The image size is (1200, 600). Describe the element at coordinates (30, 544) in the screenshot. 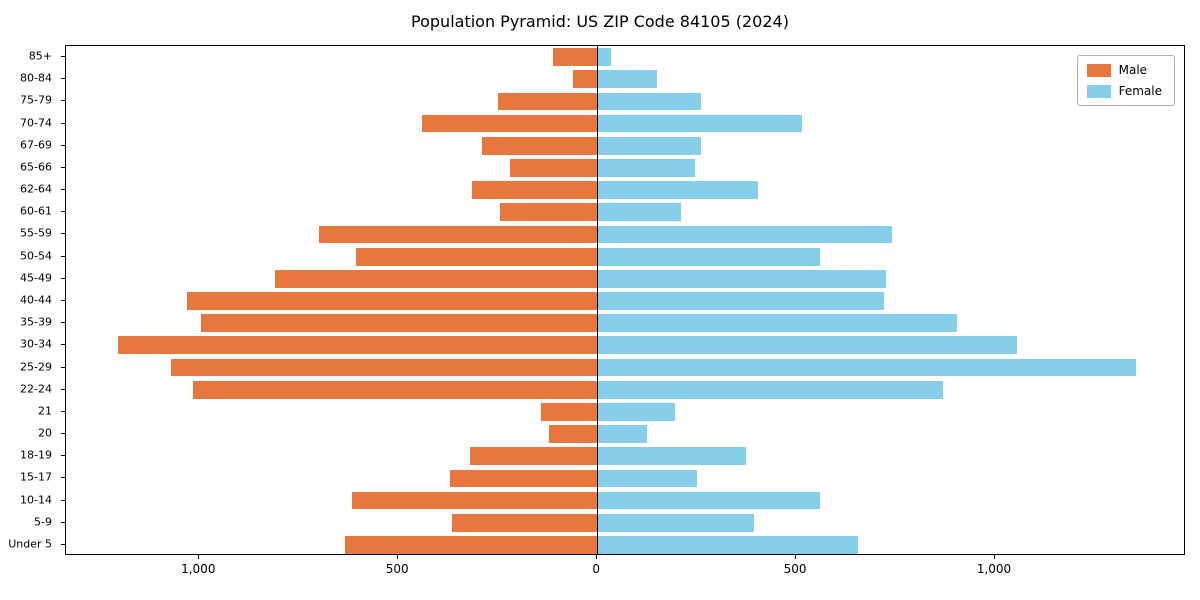

I see `y-axis-label-Under 5: Under 5` at that location.